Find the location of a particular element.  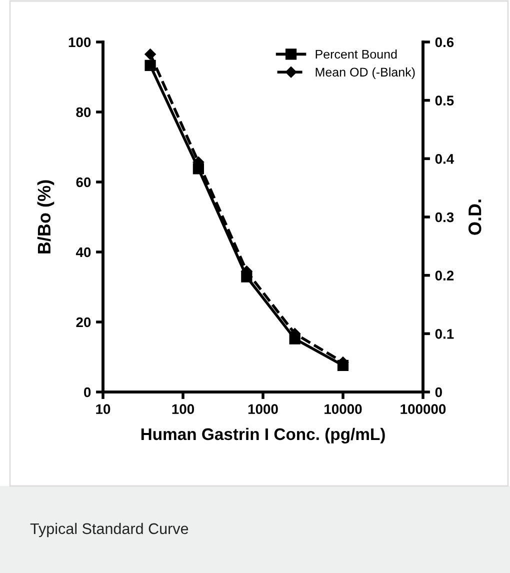

y2-tick-label: 0.6 is located at coordinates (444, 42).